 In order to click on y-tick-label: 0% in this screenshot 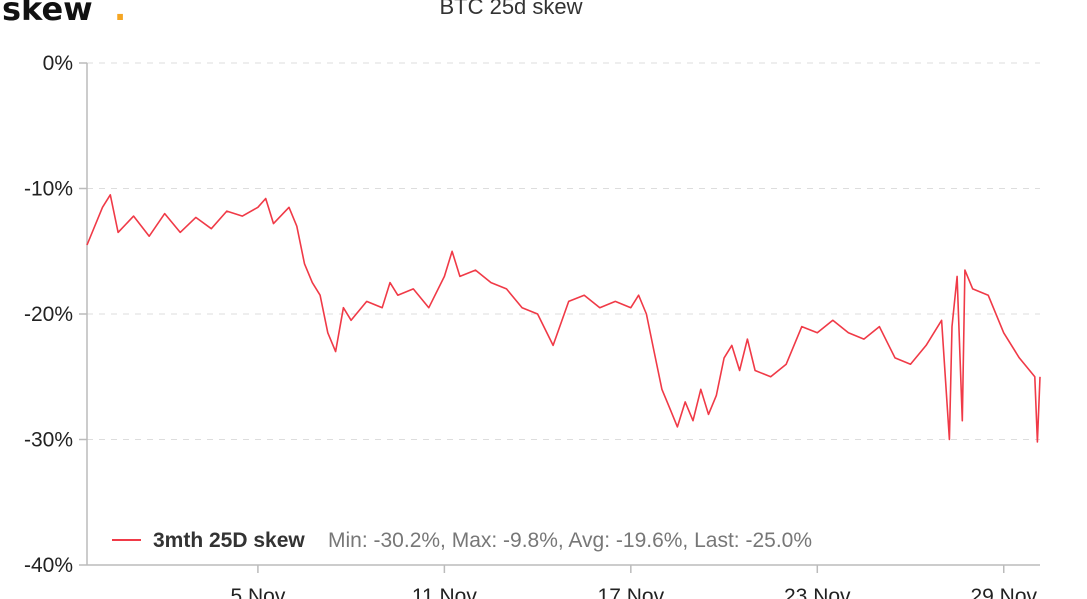, I will do `click(58, 63)`.